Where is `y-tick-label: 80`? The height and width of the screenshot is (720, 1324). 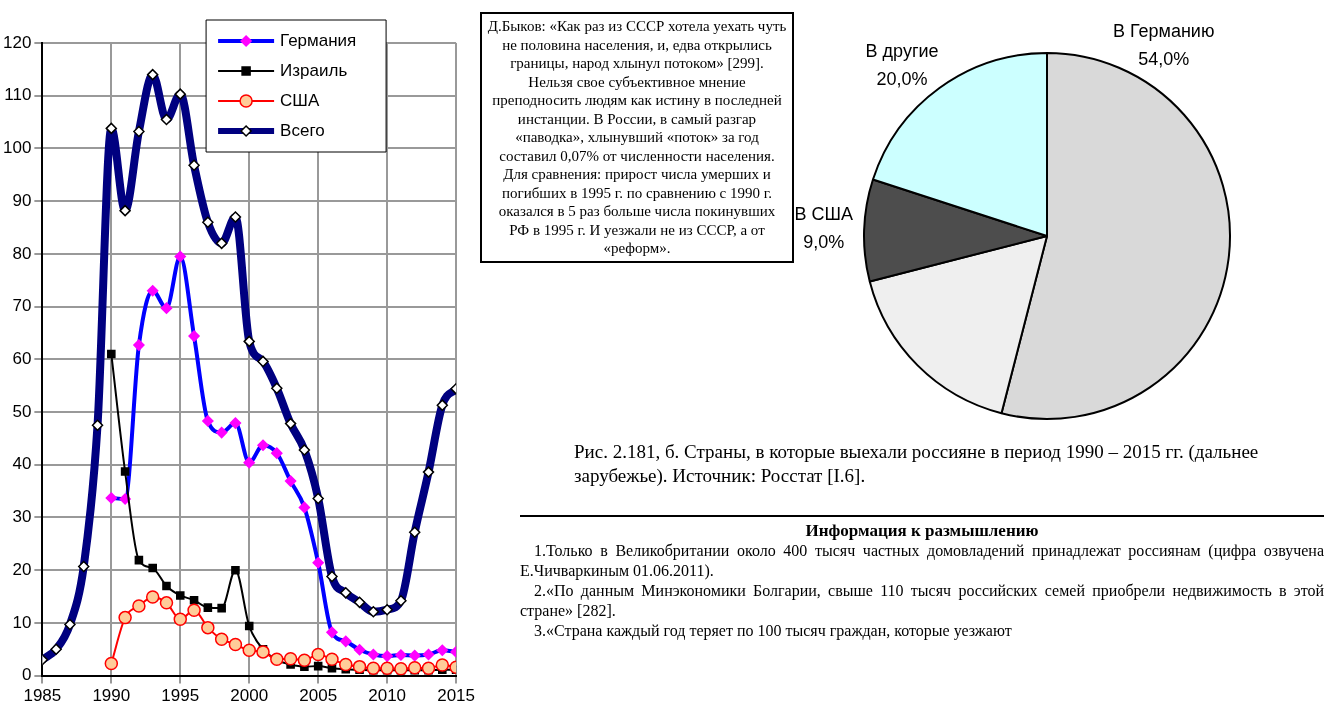 y-tick-label: 80 is located at coordinates (22, 253).